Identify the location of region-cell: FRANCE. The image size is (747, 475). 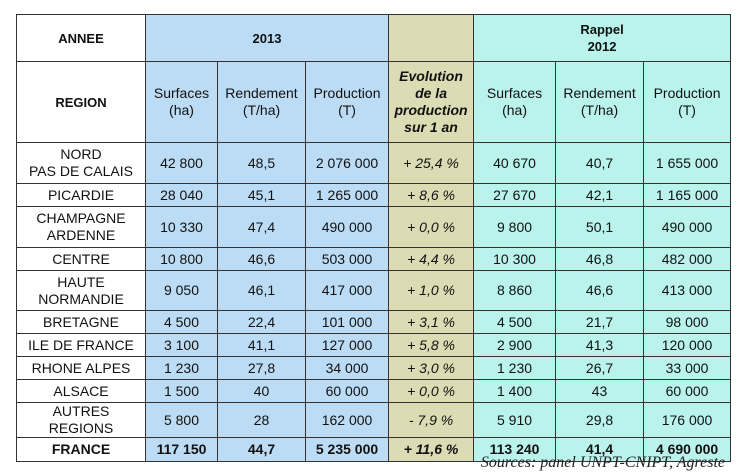
(81, 449).